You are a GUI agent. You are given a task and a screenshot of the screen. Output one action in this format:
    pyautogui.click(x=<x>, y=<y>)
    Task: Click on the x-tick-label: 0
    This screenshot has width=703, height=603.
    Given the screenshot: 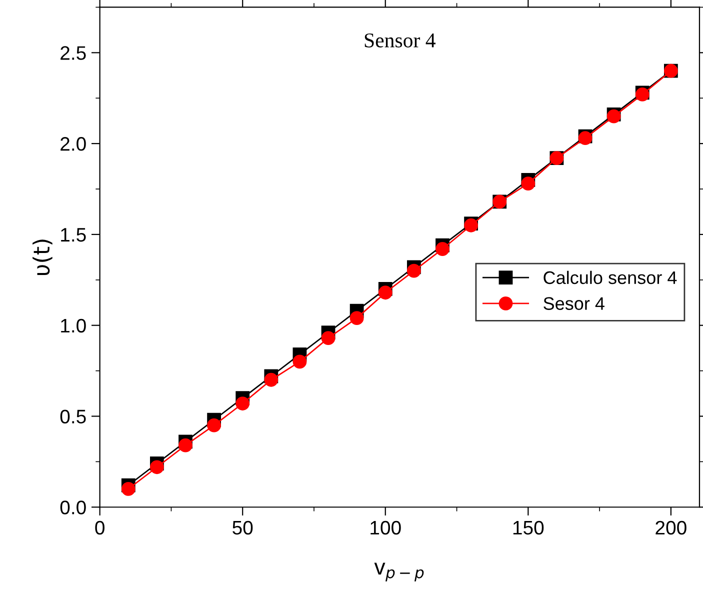 What is the action you would take?
    pyautogui.click(x=99, y=527)
    